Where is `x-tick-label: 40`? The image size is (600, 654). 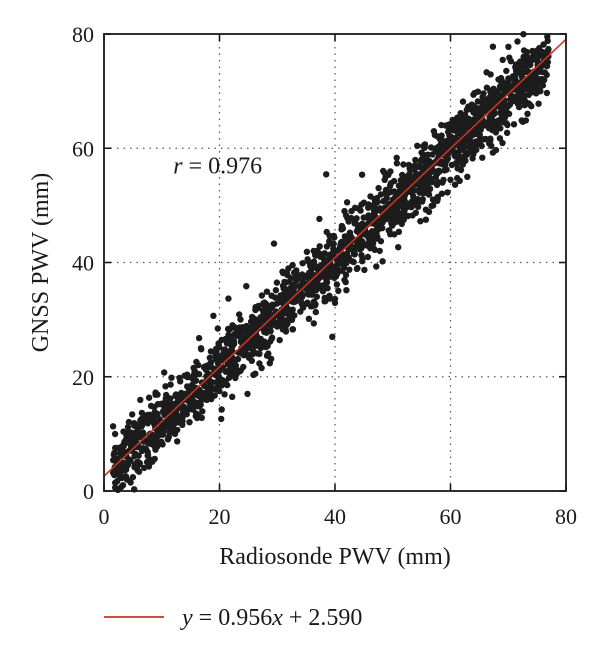 x-tick-label: 40 is located at coordinates (335, 516).